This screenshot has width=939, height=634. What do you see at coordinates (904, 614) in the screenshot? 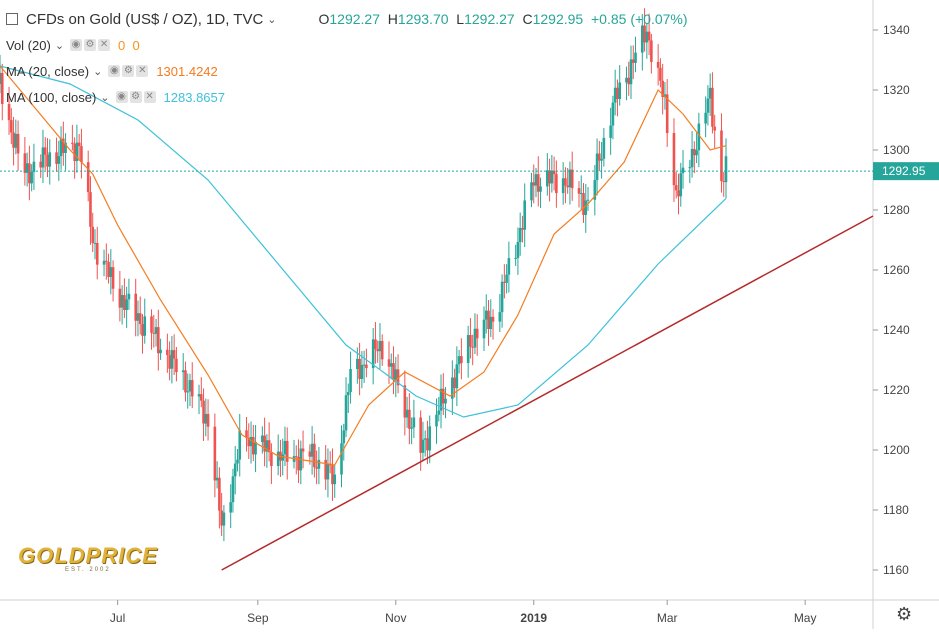
I see `settings-gear-icon: ⚙` at bounding box center [904, 614].